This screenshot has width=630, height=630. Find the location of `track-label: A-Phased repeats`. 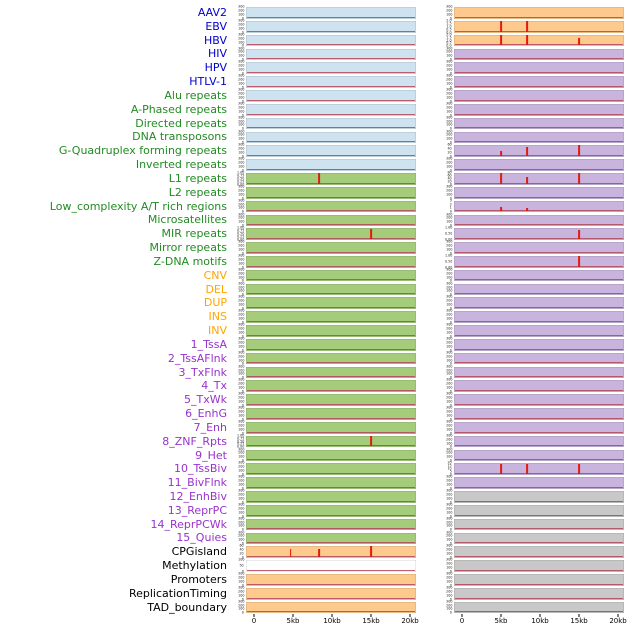

track-label: A-Phased repeats is located at coordinates (178, 109).